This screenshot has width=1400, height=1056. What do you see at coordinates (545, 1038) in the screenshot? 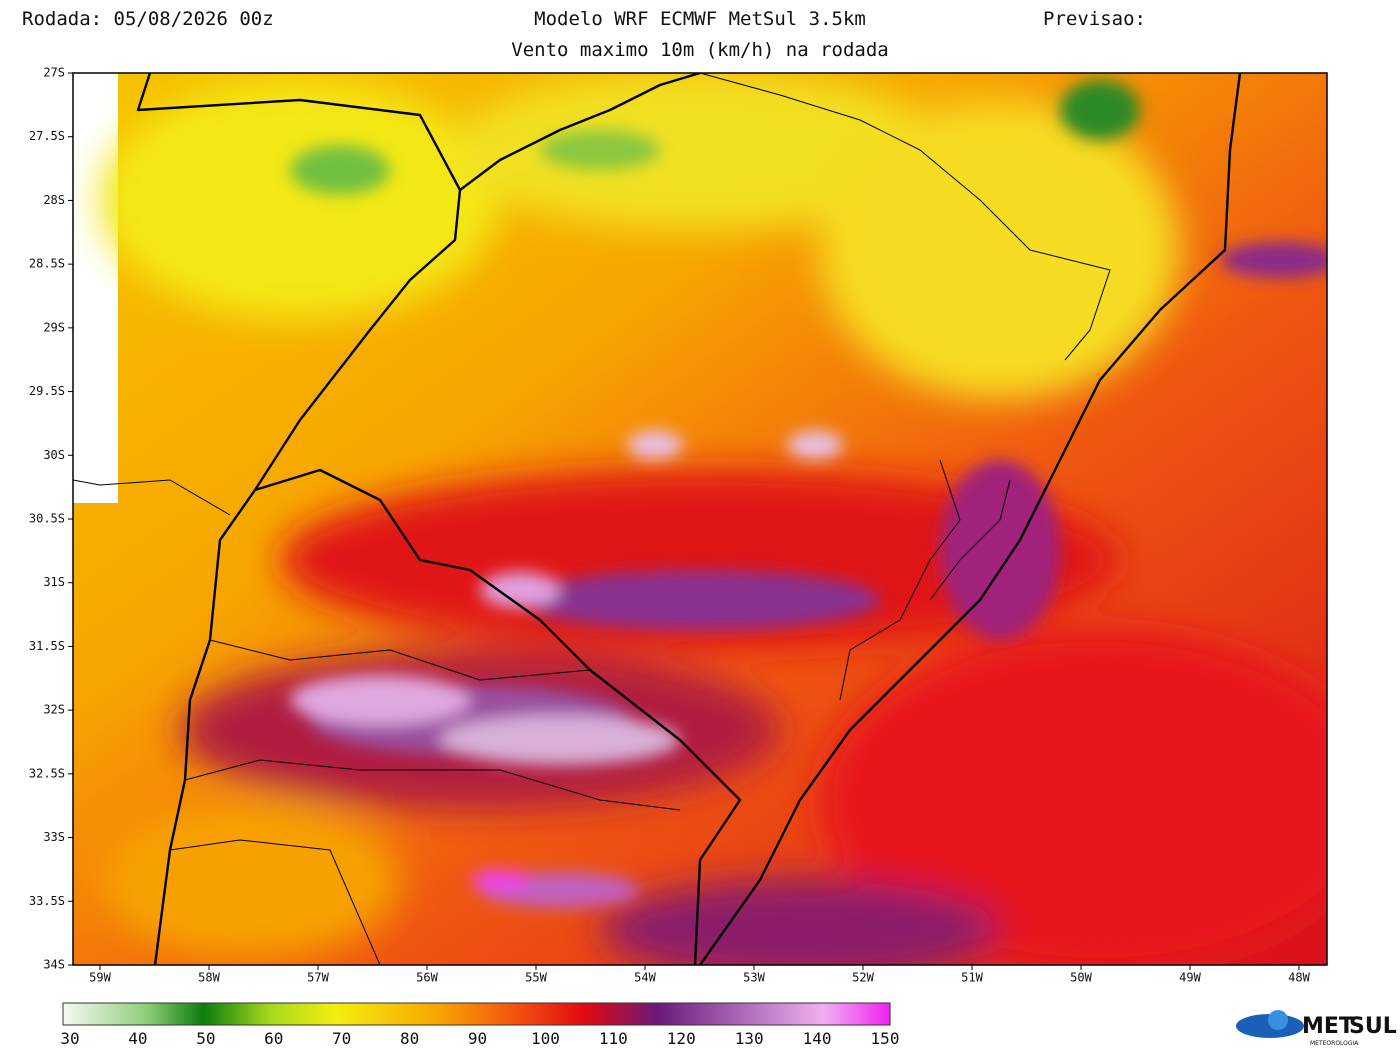
I see `colorbar-label: 100` at bounding box center [545, 1038].